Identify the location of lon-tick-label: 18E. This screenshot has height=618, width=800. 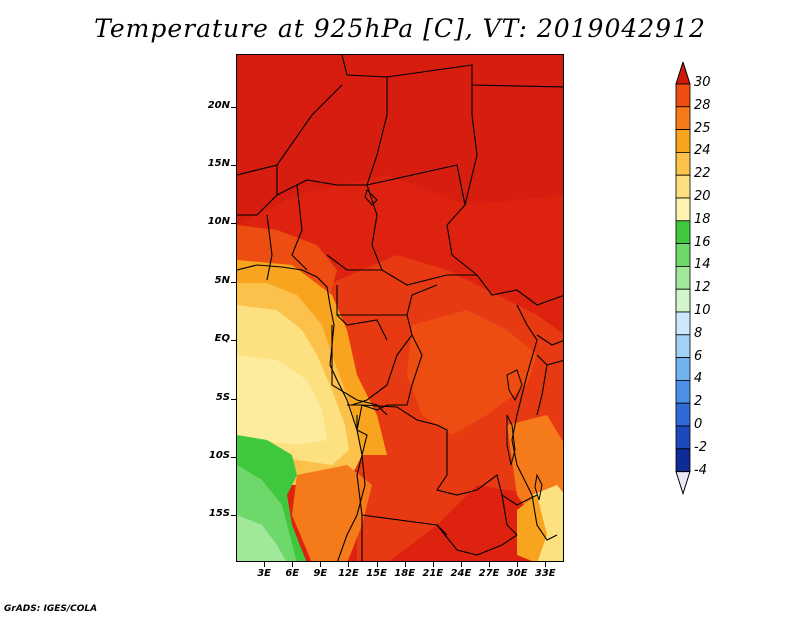
(405, 573).